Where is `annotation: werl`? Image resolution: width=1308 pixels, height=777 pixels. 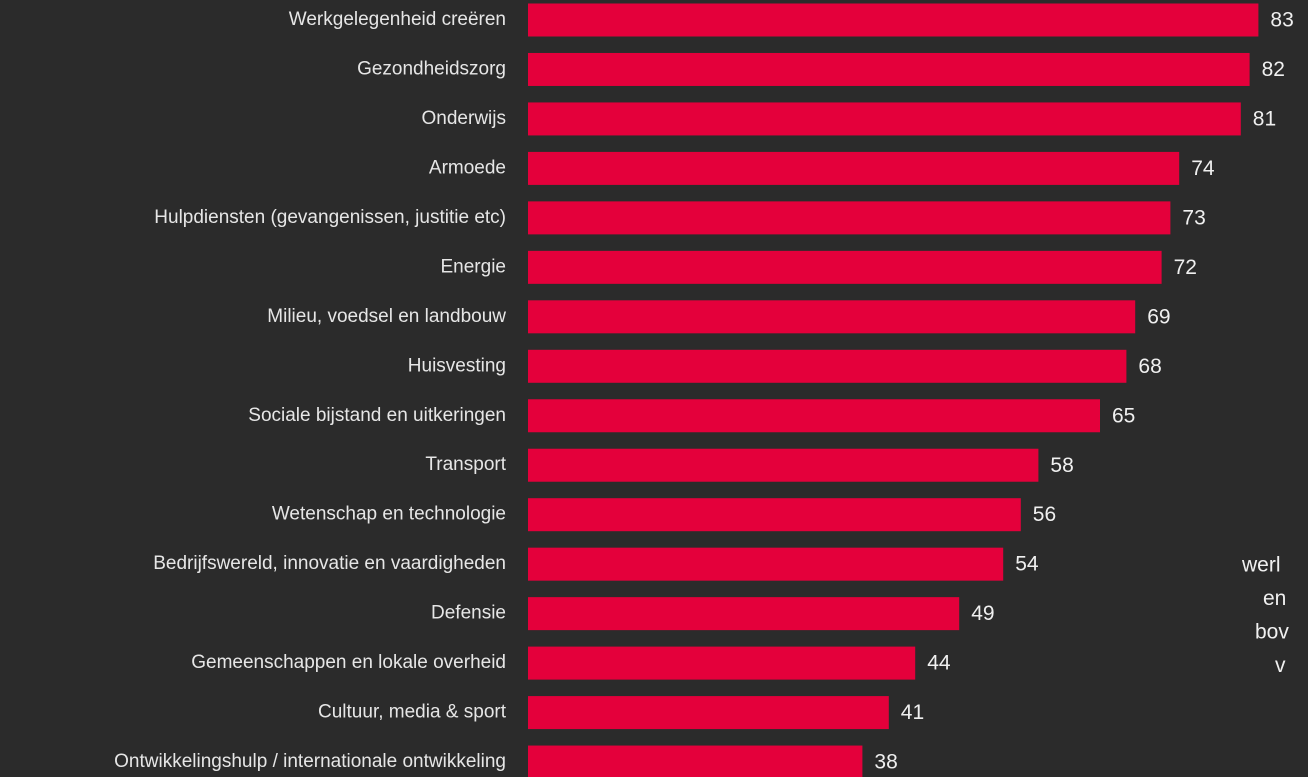 annotation: werl is located at coordinates (1261, 565).